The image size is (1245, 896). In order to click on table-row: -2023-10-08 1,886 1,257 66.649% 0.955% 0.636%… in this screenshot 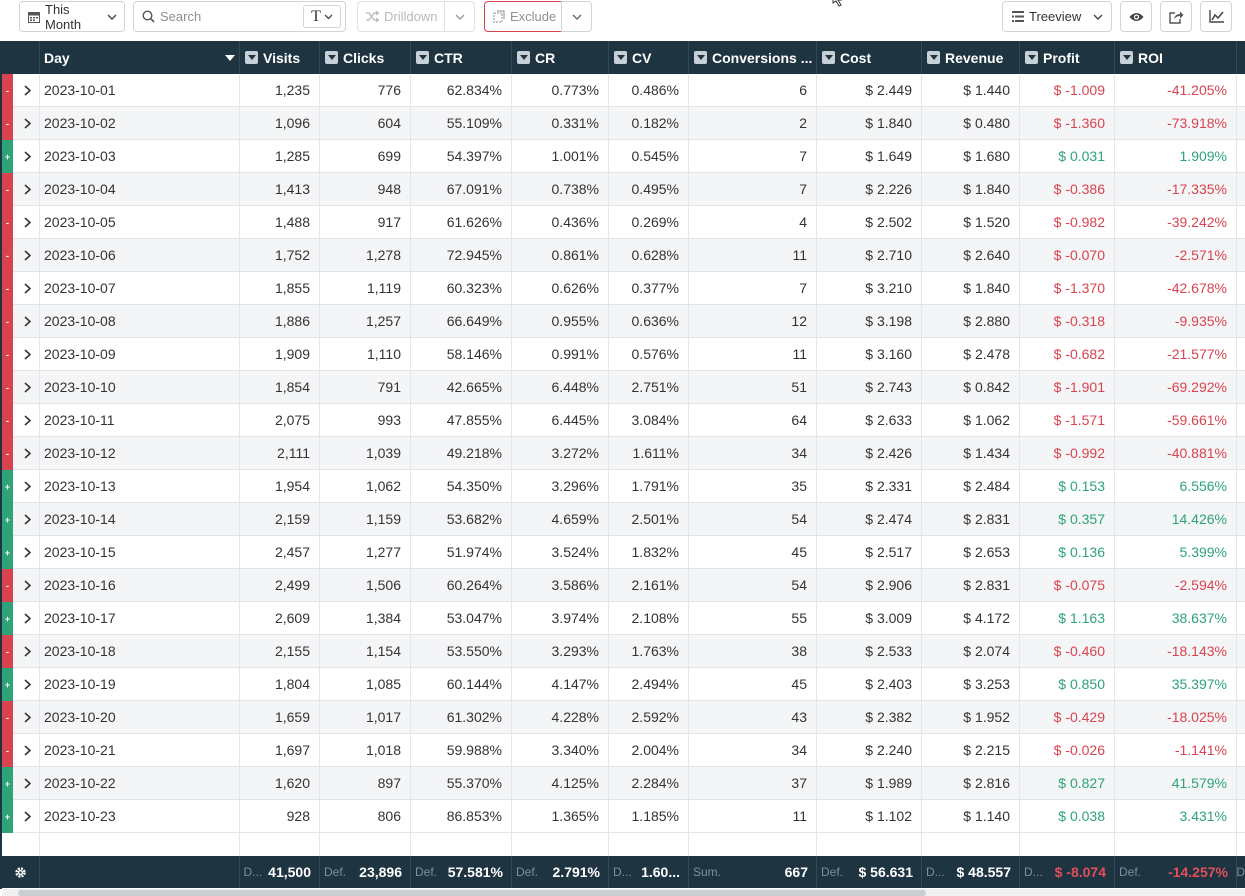, I will do `click(623, 321)`.